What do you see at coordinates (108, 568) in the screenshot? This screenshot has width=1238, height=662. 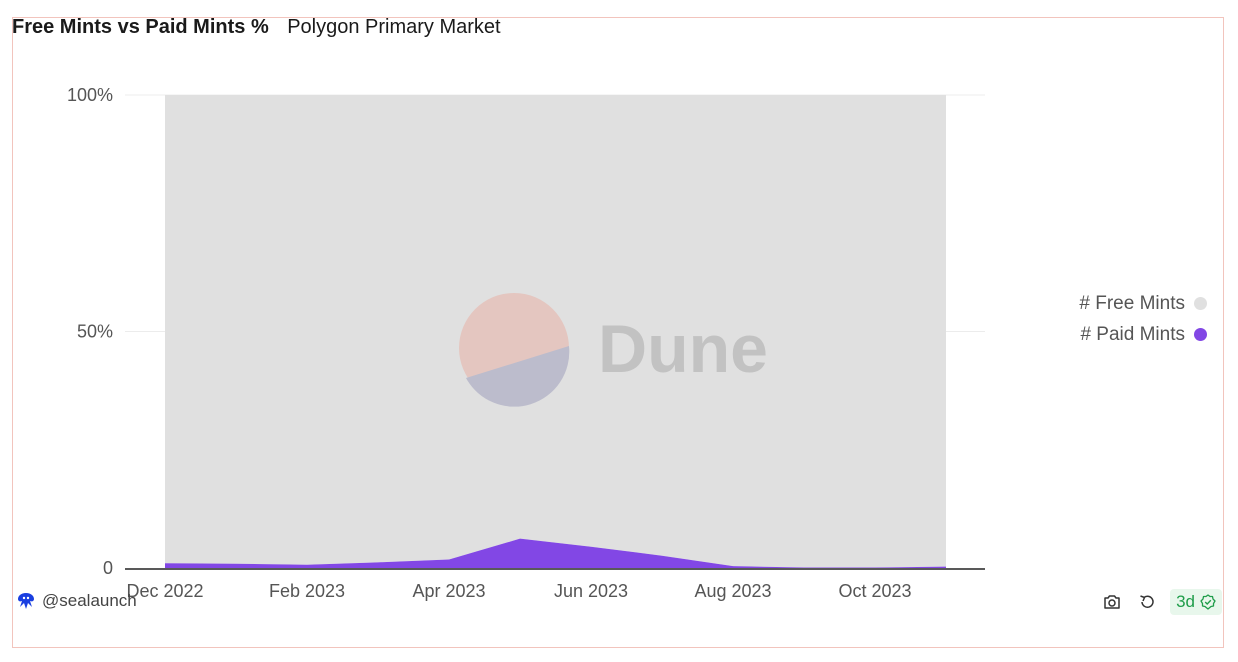 I see `y-tick-label: 0` at bounding box center [108, 568].